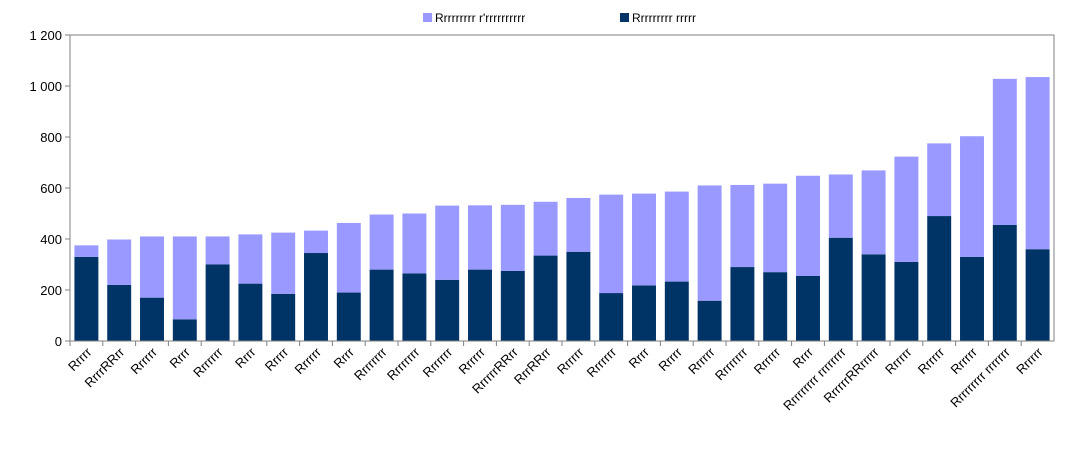 This screenshot has width=1065, height=475. Describe the element at coordinates (45, 35) in the screenshot. I see `y-tick-label: 1 200` at that location.